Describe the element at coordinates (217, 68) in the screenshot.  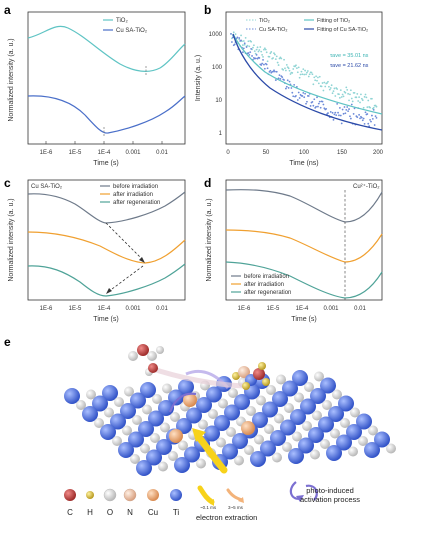
I see `panel-b-ytick-2: 100` at that location.